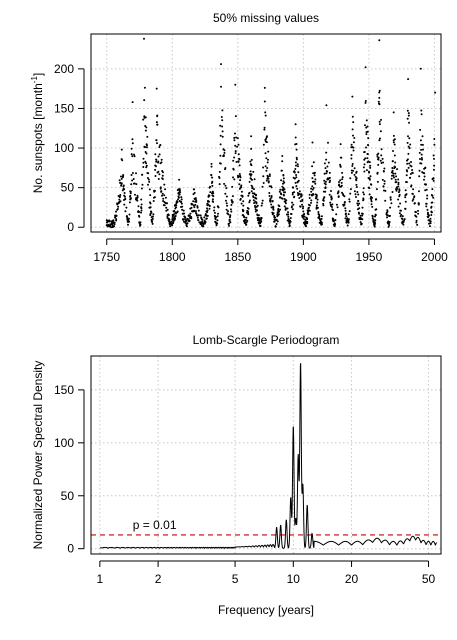 The image size is (457, 640). What do you see at coordinates (64, 108) in the screenshot?
I see `scatter-y-tick-label: 150` at bounding box center [64, 108].